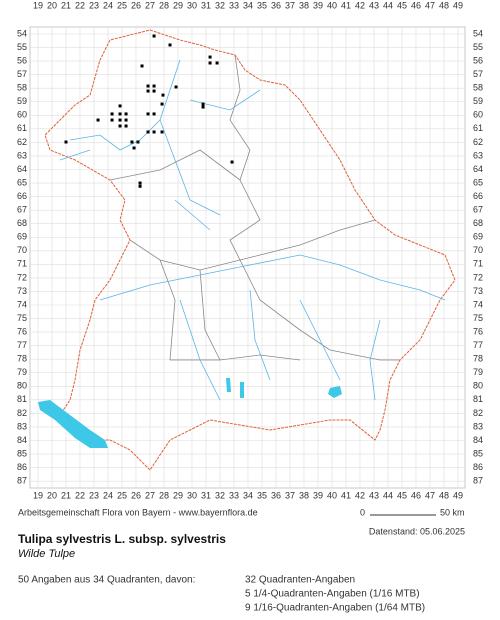 This screenshot has height=620, width=500. What do you see at coordinates (108, 5) in the screenshot?
I see `column-label: 24` at bounding box center [108, 5].